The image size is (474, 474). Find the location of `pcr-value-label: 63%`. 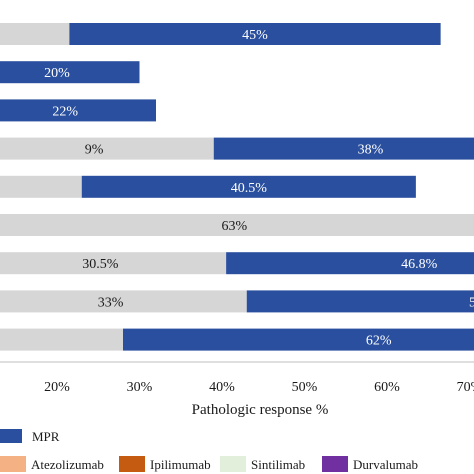

pcr-value-label: 63% is located at coordinates (235, 226).